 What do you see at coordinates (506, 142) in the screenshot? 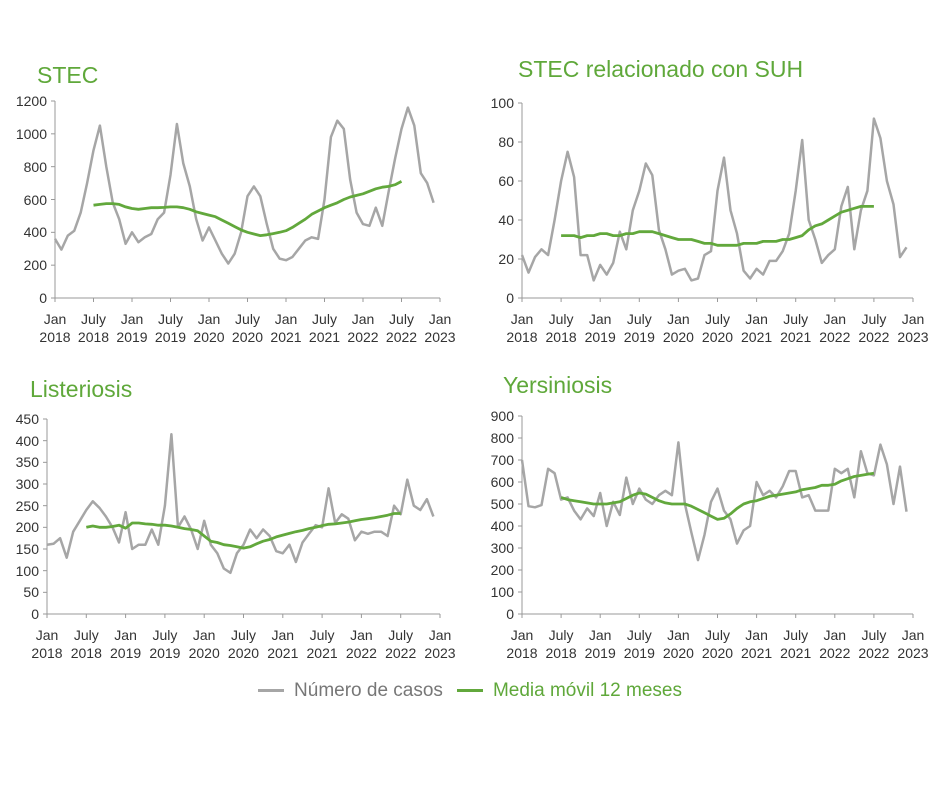
I see `y-tick-label: 80` at bounding box center [506, 142].